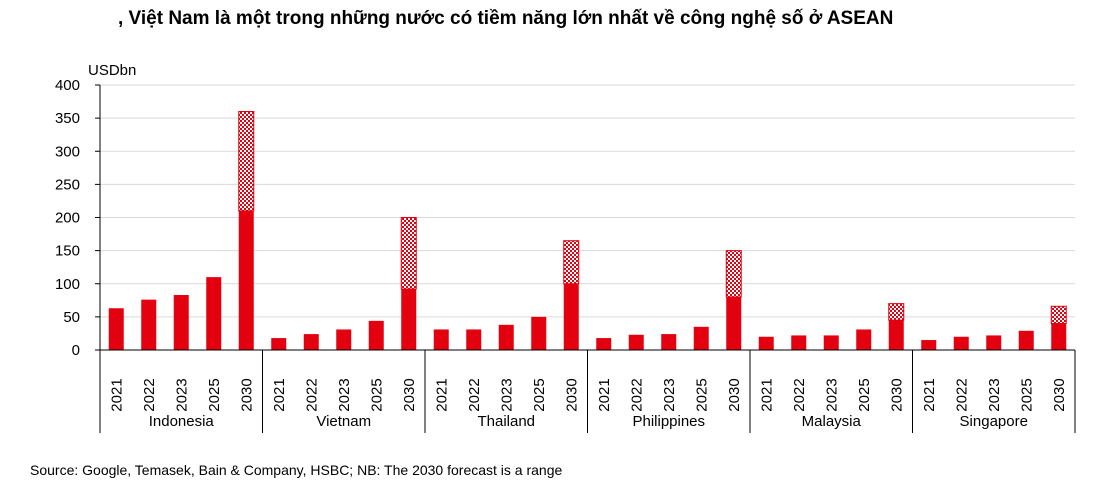  What do you see at coordinates (506, 421) in the screenshot?
I see `group-label: Thailand` at bounding box center [506, 421].